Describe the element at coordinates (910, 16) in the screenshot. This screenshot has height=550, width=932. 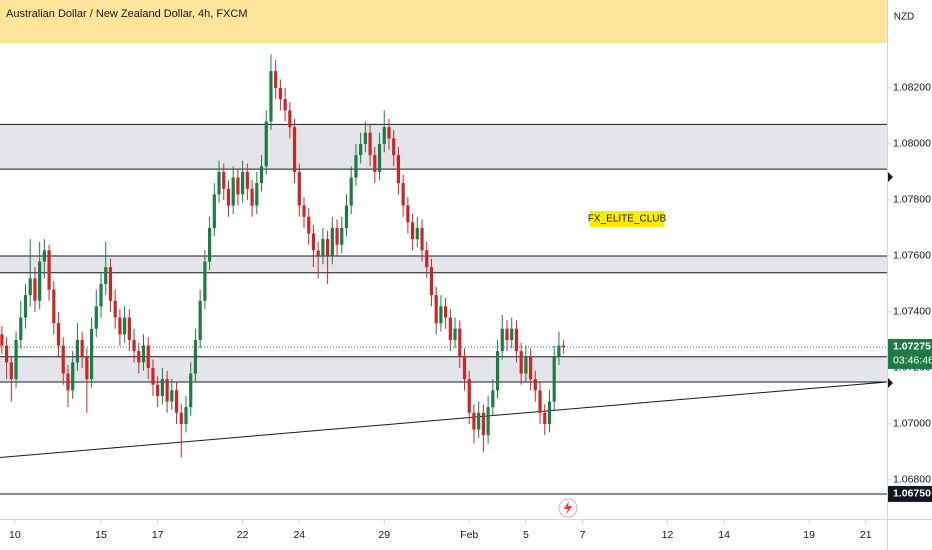
I see `currency-box` at that location.